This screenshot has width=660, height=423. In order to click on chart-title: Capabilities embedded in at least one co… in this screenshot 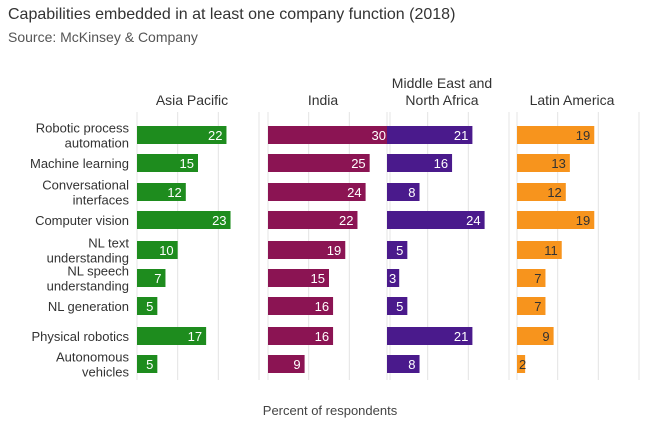, I will do `click(232, 14)`.